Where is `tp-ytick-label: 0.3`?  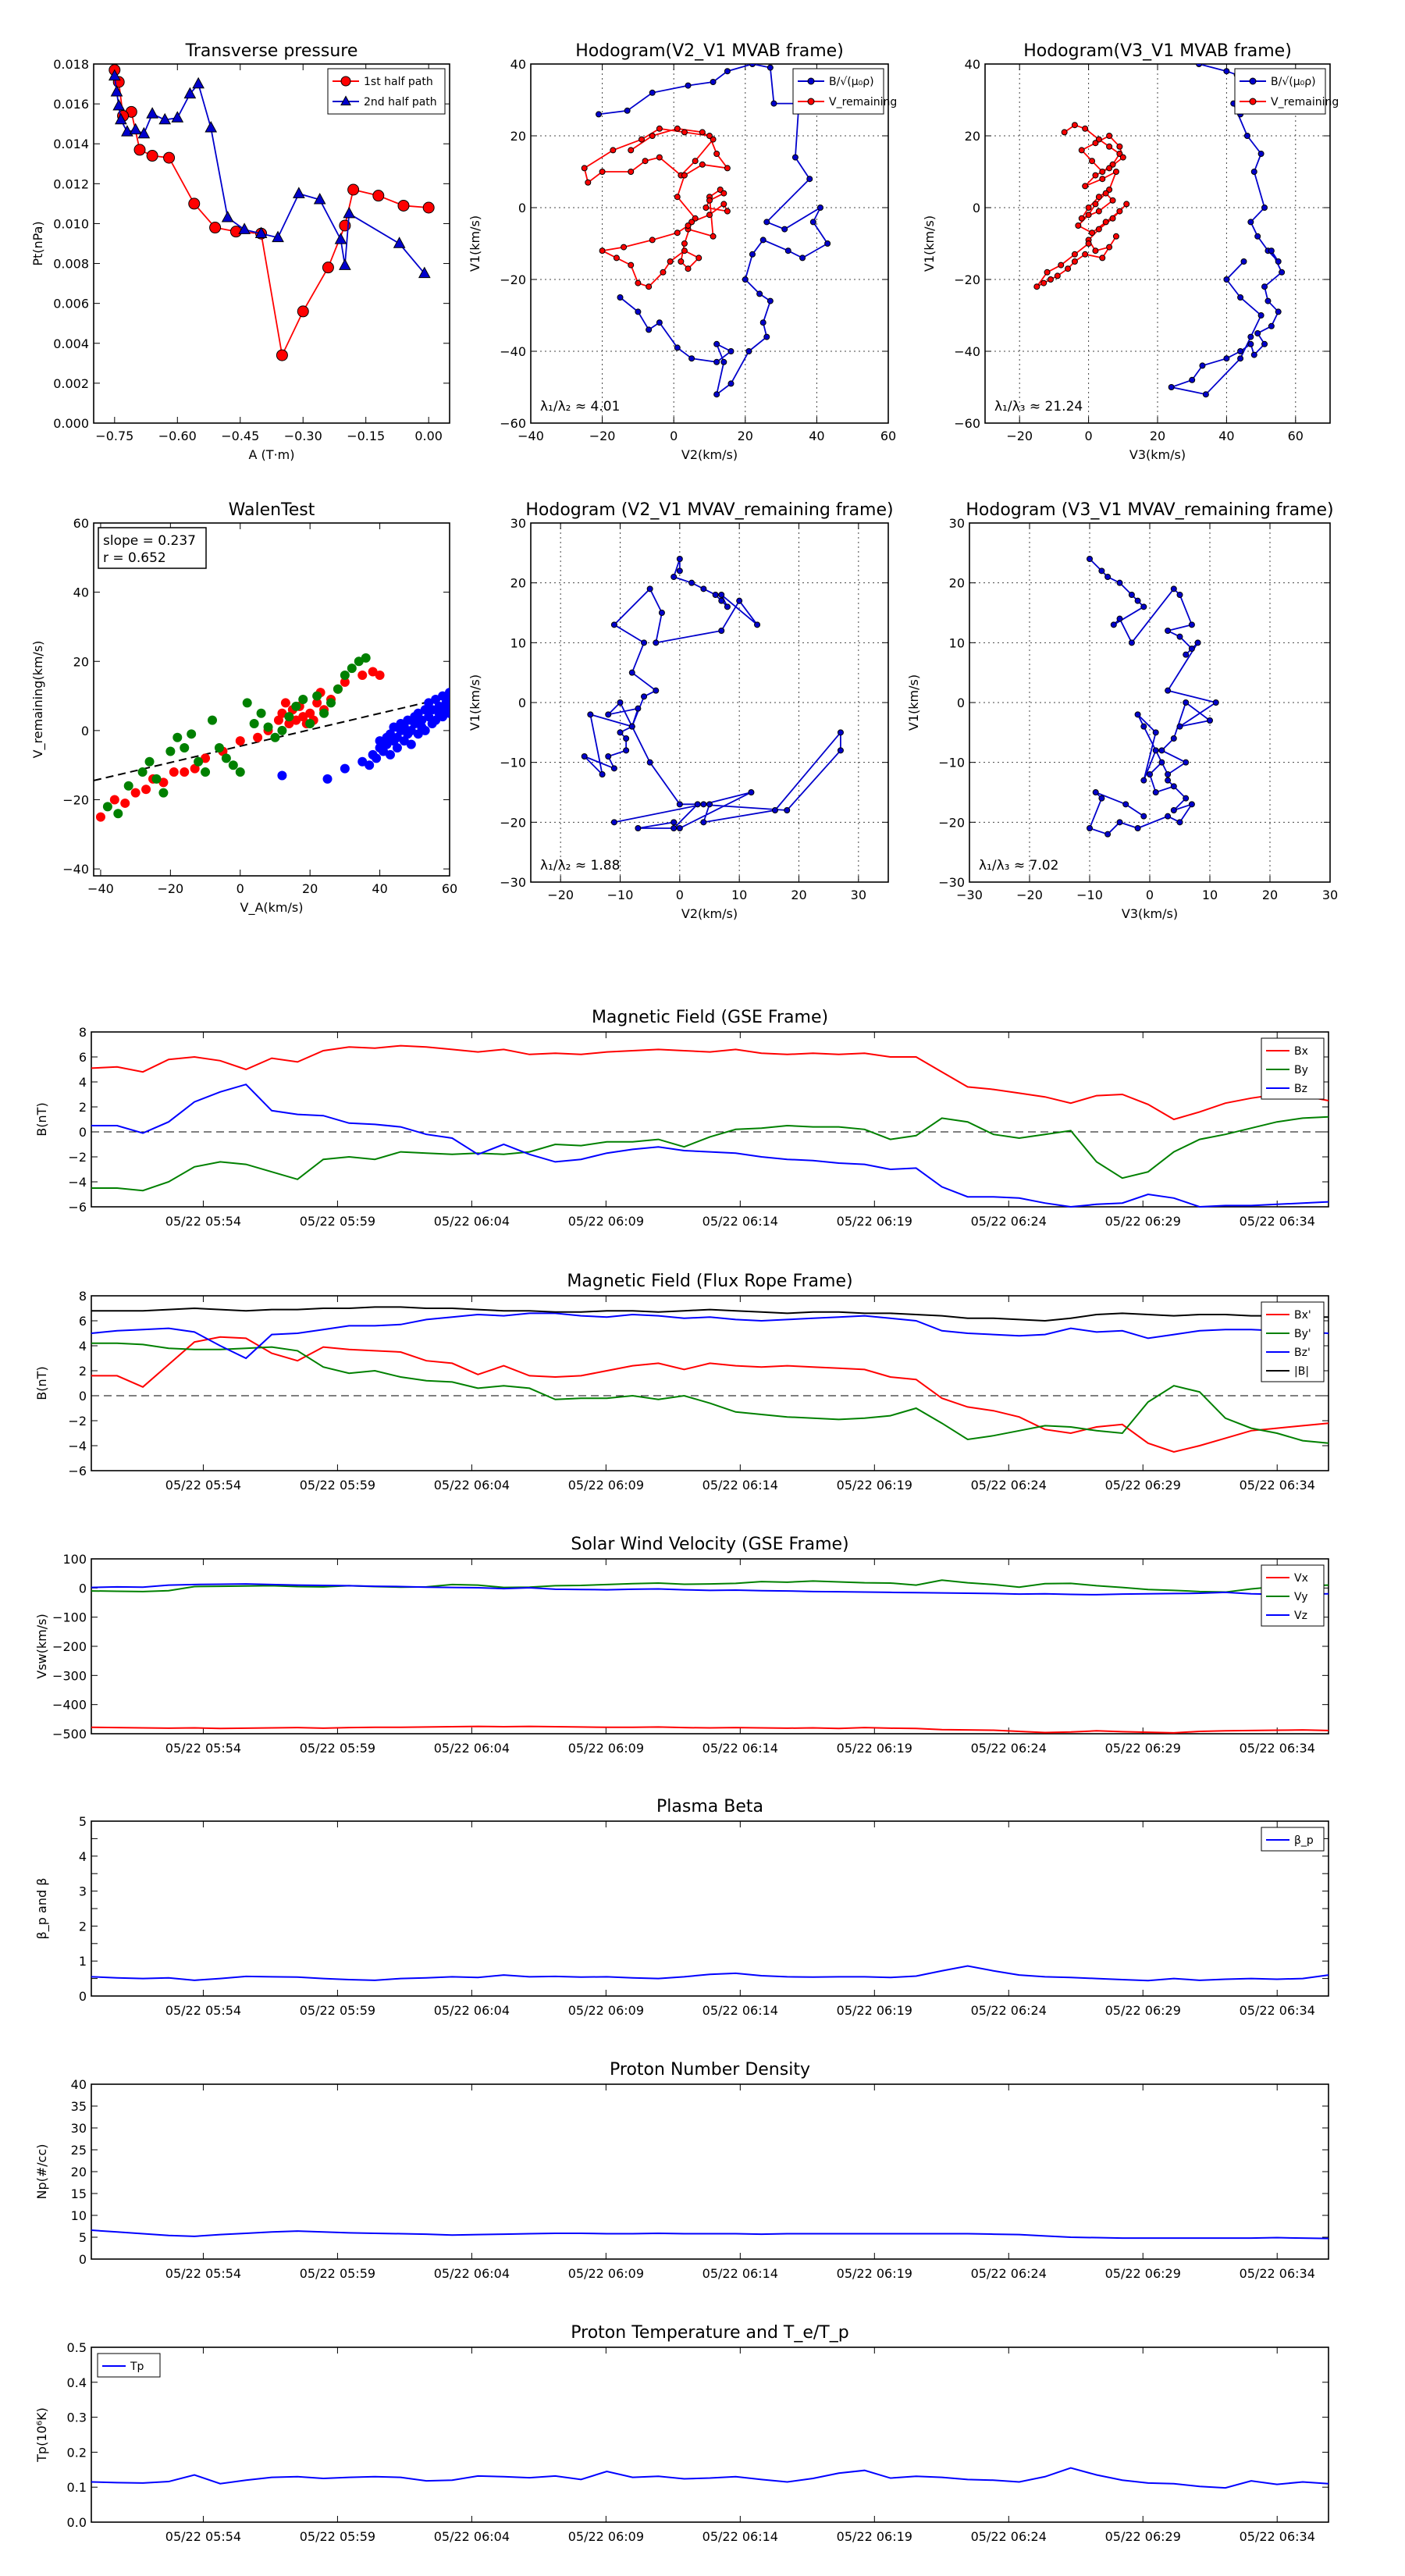 tp-ytick-label: 0.3 is located at coordinates (77, 2418).